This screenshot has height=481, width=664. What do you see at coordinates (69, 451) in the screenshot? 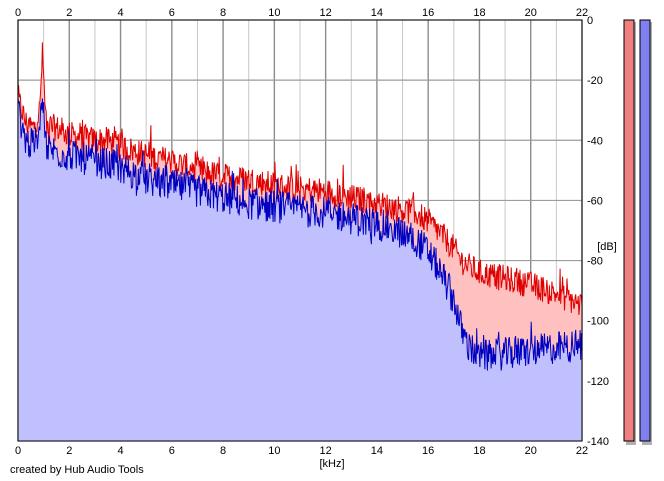
I see `x-tick-label-bottom: 2` at bounding box center [69, 451].